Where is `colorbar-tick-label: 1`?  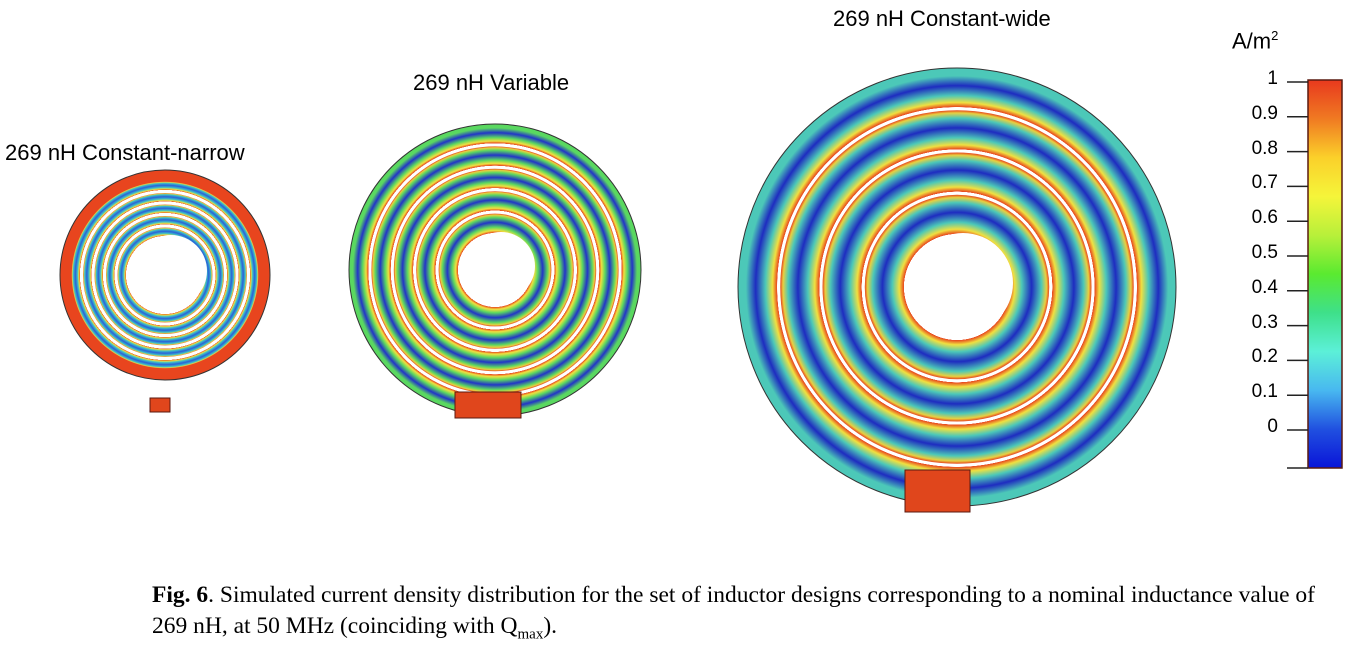 colorbar-tick-label: 1 is located at coordinates (1272, 78).